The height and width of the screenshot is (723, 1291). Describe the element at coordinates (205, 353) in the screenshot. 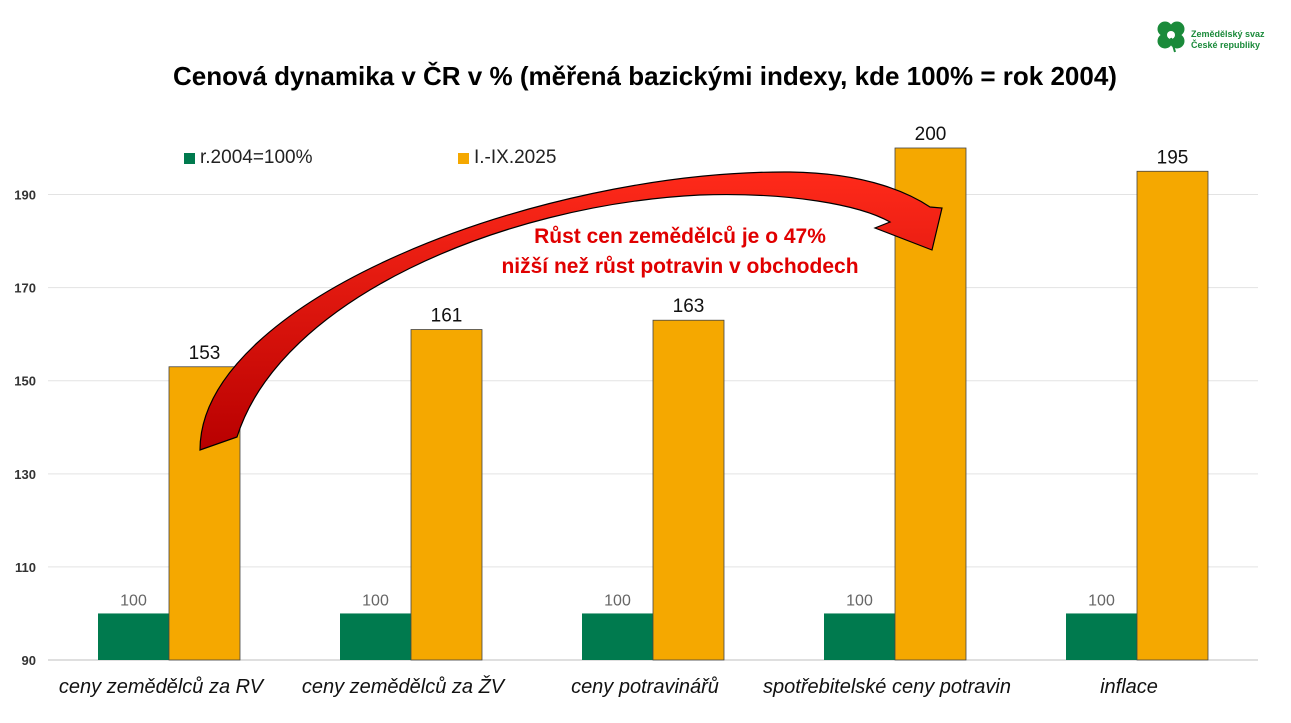

I see `data-label: 153` at that location.